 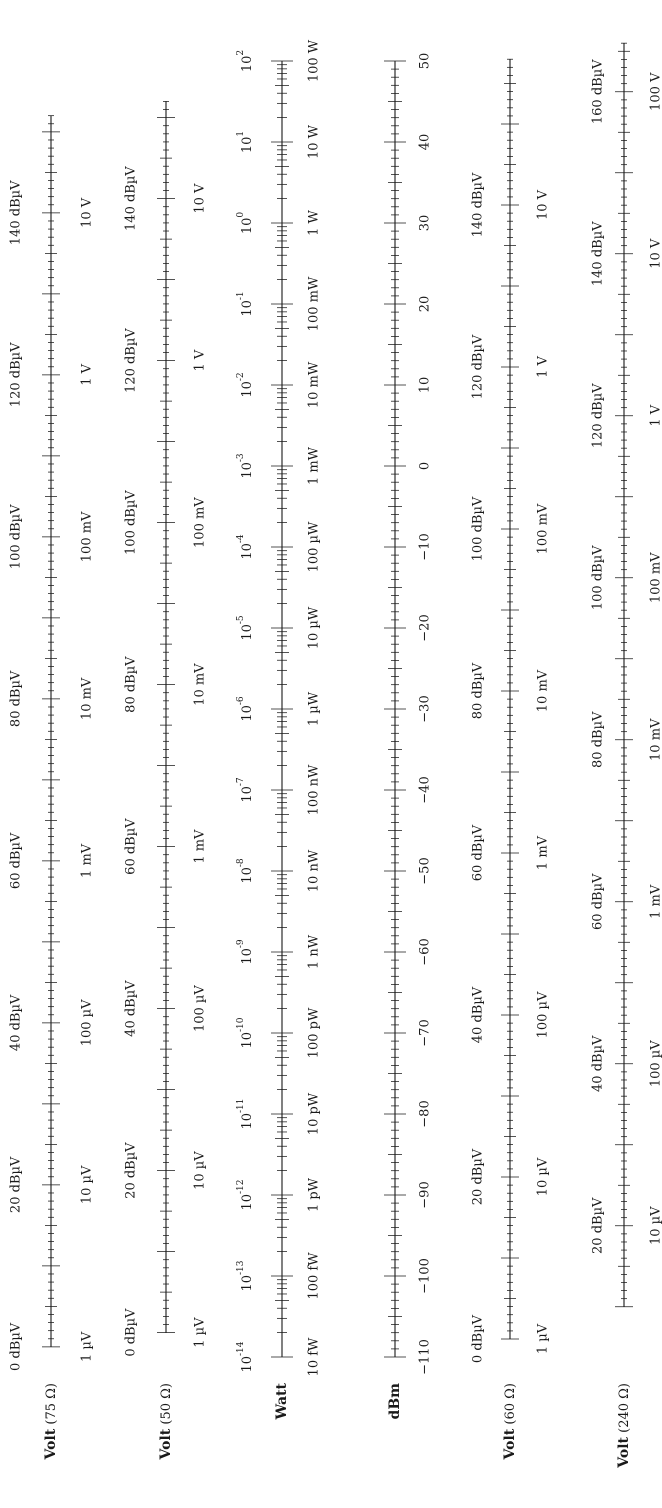 I want to click on power-exponent-label: 10-6, so click(x=245, y=709).